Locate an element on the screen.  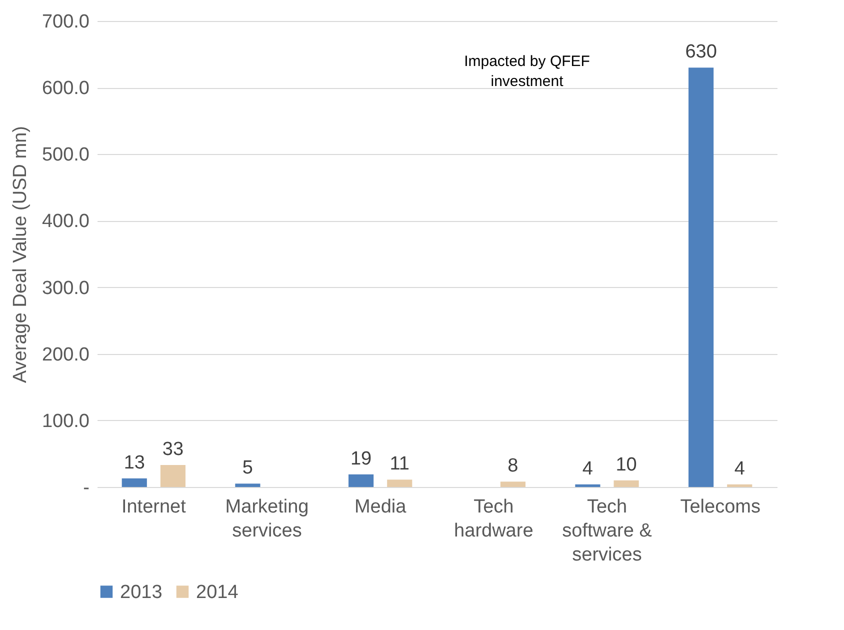
data-label: 13 is located at coordinates (134, 463).